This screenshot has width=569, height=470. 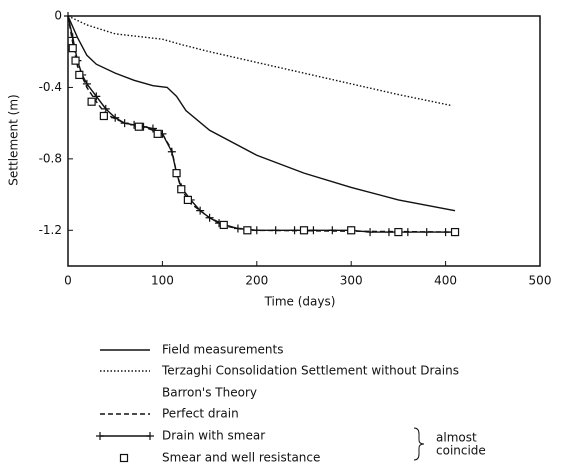 I want to click on x-tick-label: 500, so click(x=540, y=281).